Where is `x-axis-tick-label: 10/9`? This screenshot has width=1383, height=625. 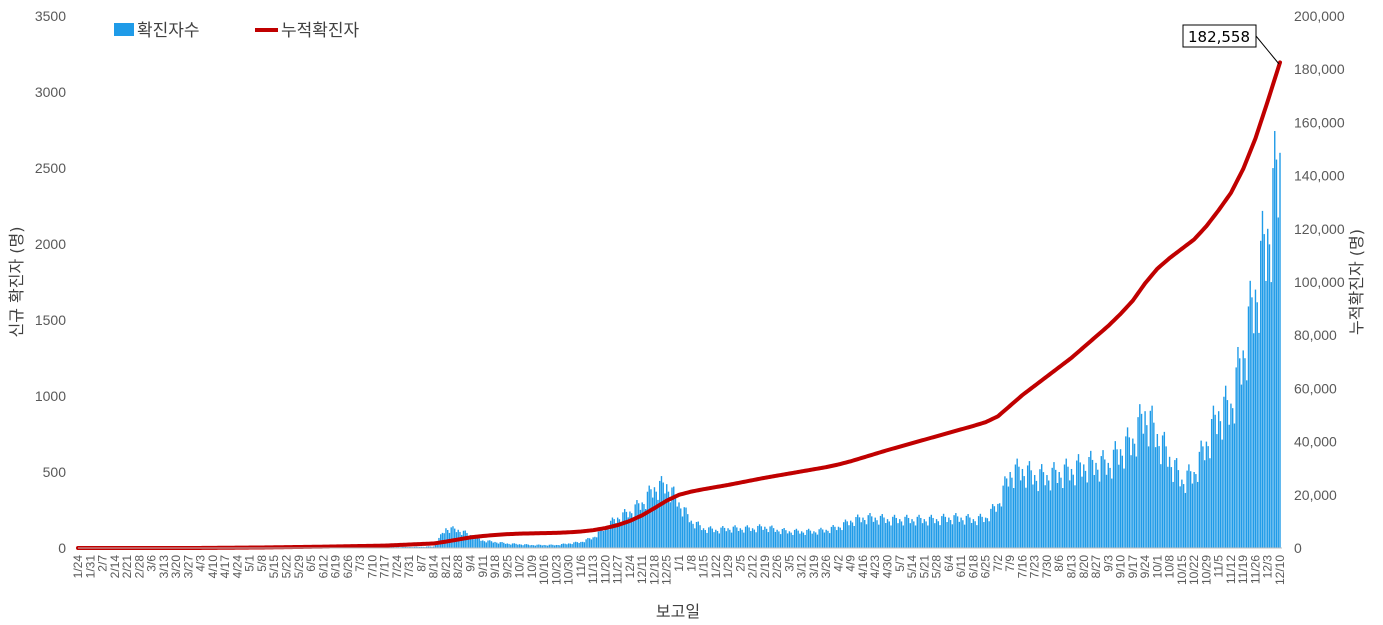 x-axis-tick-label: 10/9 is located at coordinates (532, 567).